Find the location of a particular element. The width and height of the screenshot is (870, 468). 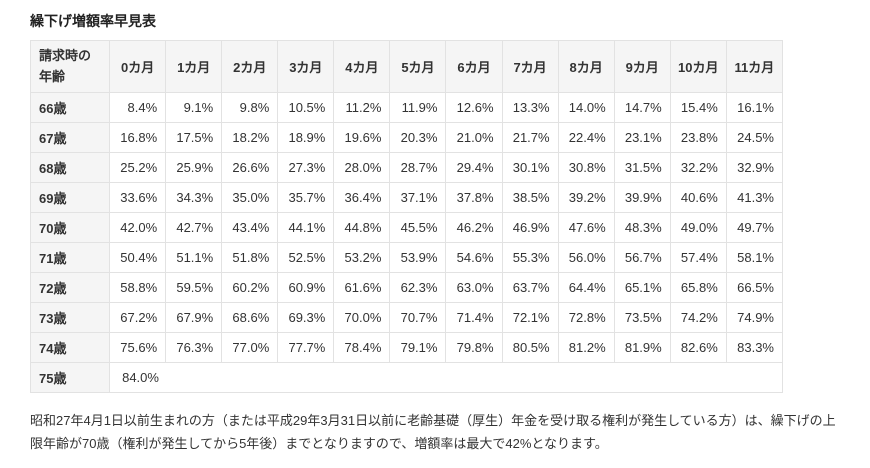

rate-cell: 77.0% is located at coordinates (250, 347).